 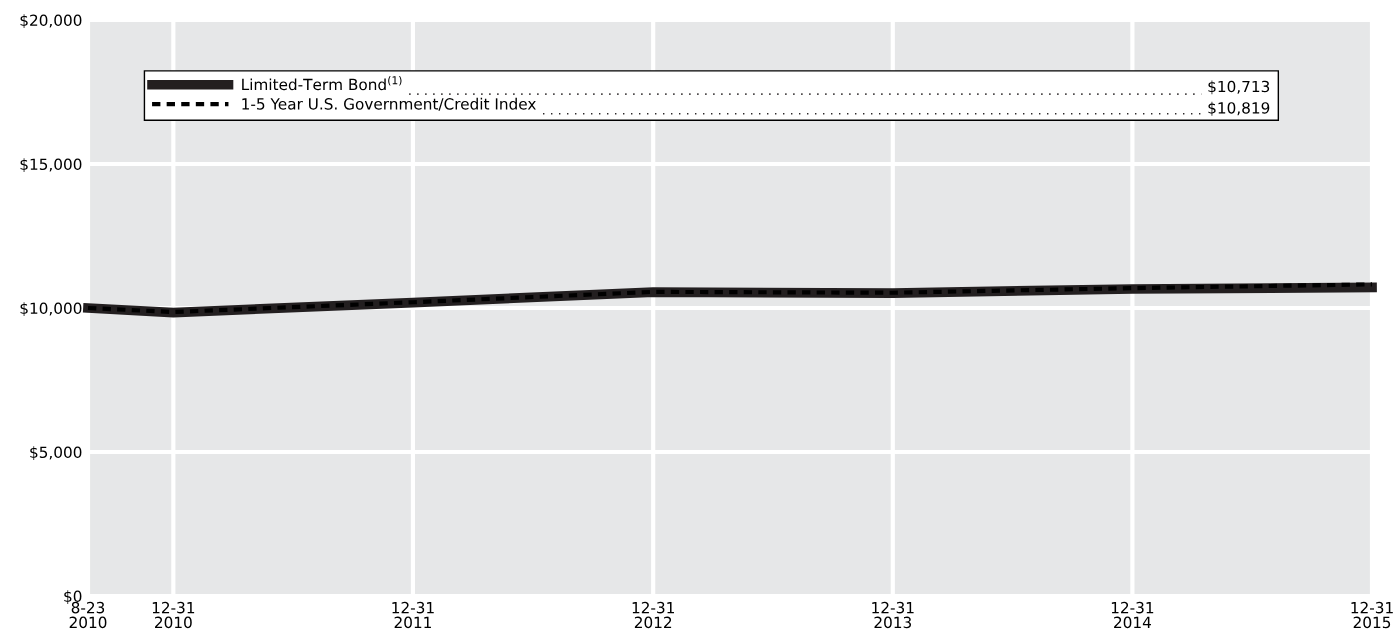 I want to click on y-tick-label: $15,000, so click(x=51, y=165).